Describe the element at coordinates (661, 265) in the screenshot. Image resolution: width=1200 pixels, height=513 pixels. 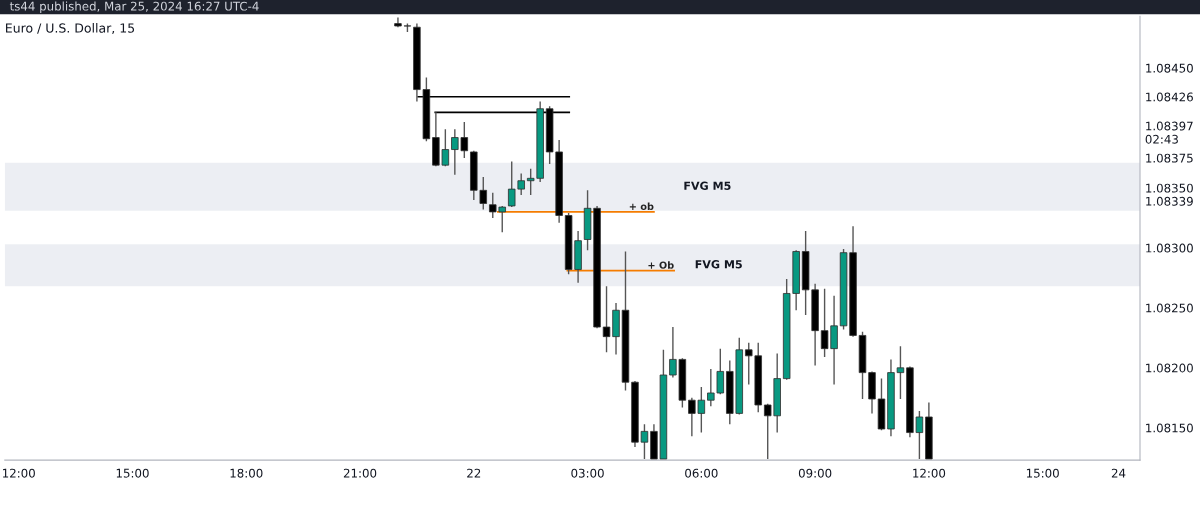
I see `series-label: + Ob` at that location.